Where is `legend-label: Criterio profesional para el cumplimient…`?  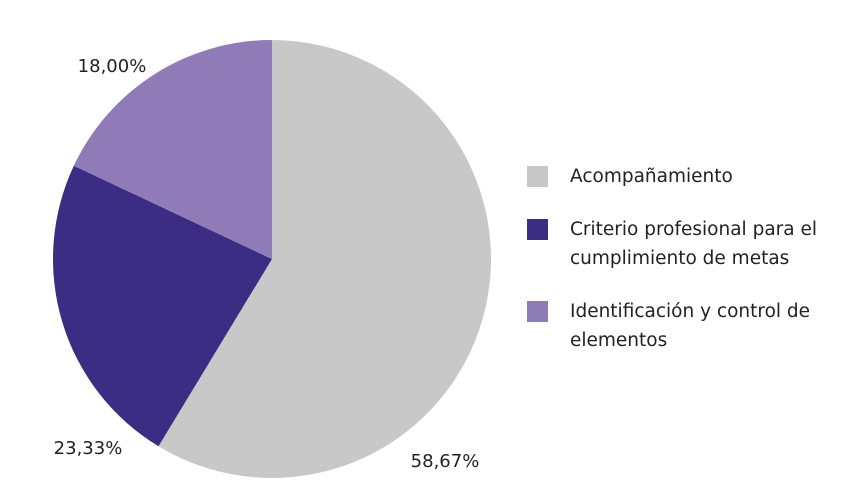 legend-label: Criterio profesional para el cumplimient… is located at coordinates (694, 244).